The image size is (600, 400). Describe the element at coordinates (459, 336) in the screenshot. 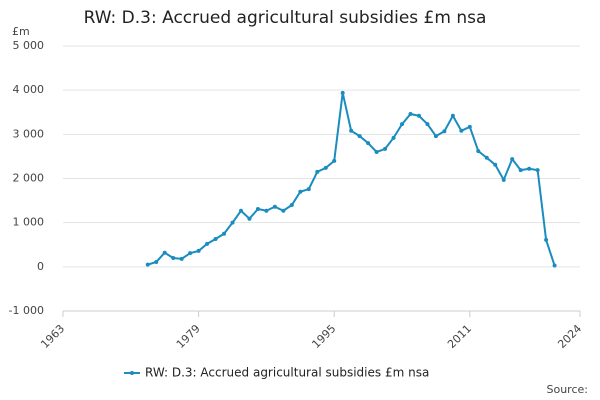

I see `x-tick-label: 2011` at that location.